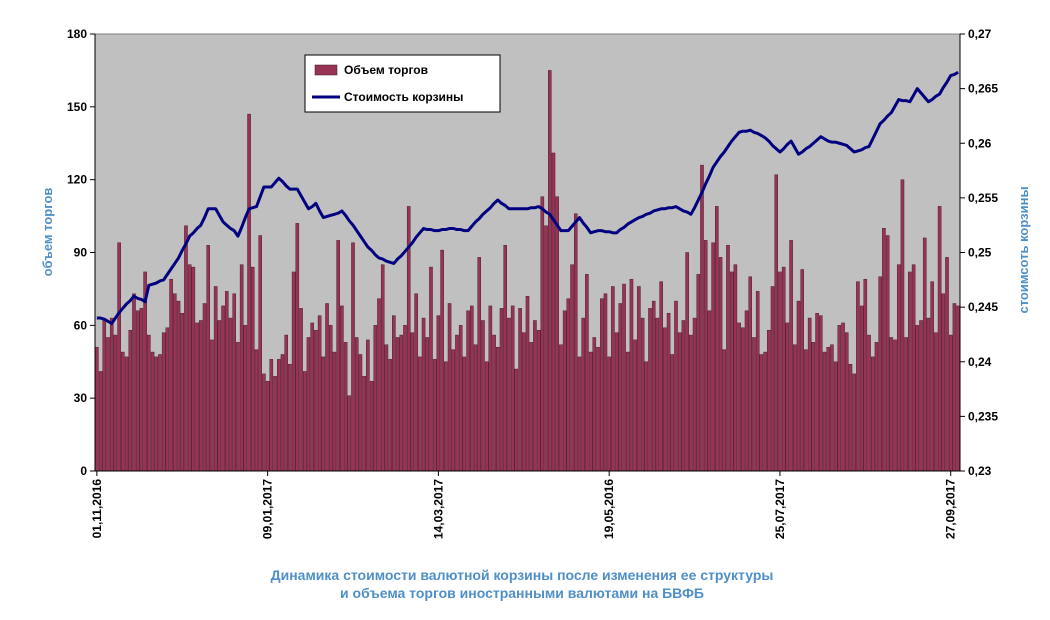 The image size is (1050, 620). I want to click on y2-tick-label: 0,235, so click(983, 416).